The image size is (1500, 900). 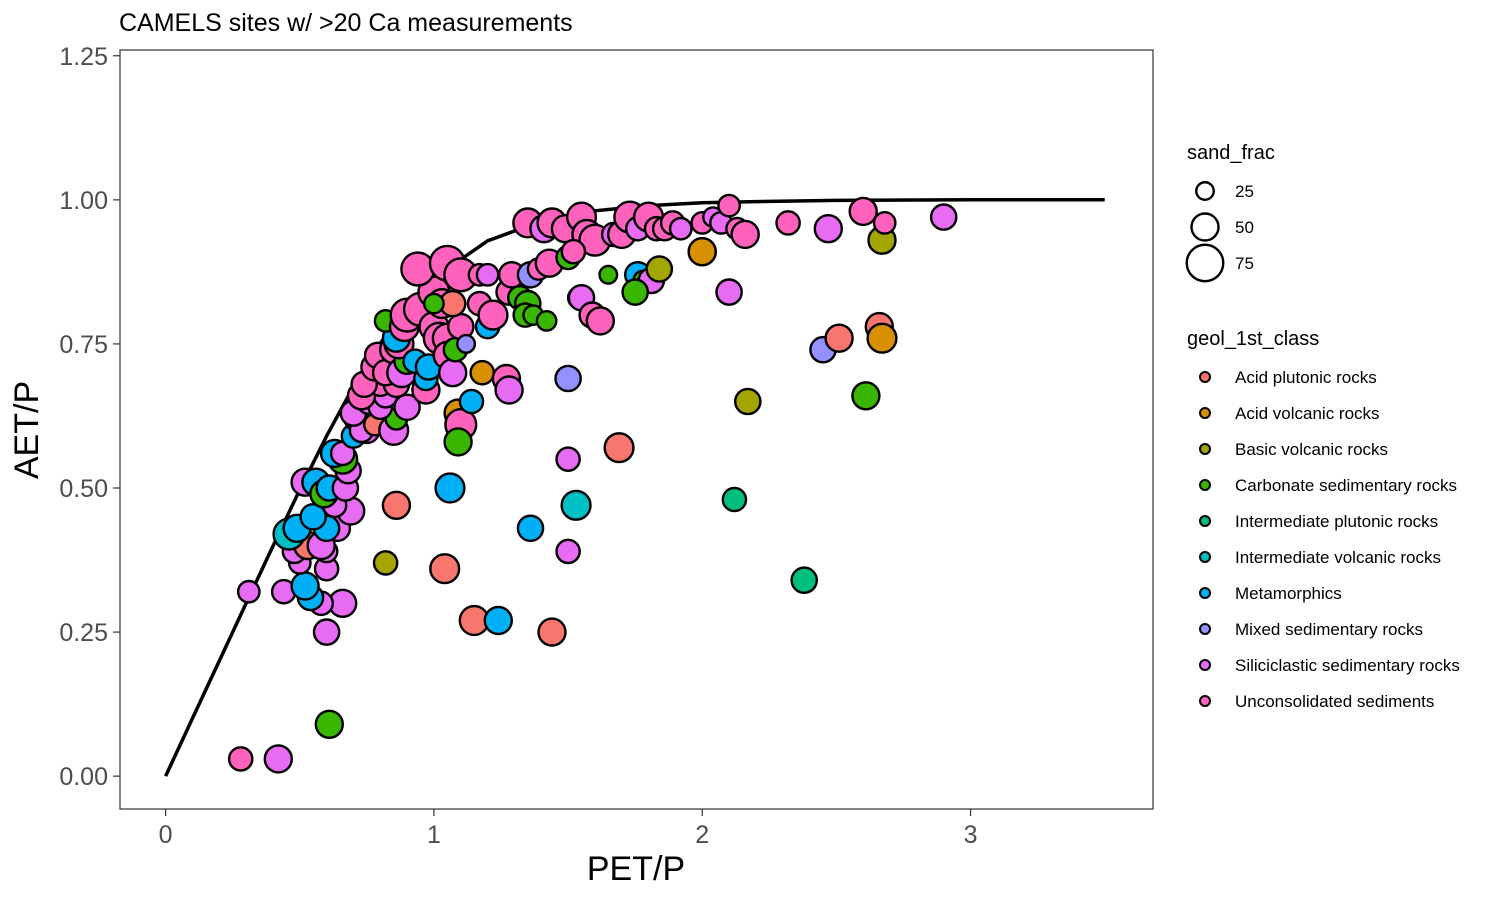 What do you see at coordinates (1347, 665) in the screenshot?
I see `color-legend-label: Siliciclastic sedimentary rocks` at bounding box center [1347, 665].